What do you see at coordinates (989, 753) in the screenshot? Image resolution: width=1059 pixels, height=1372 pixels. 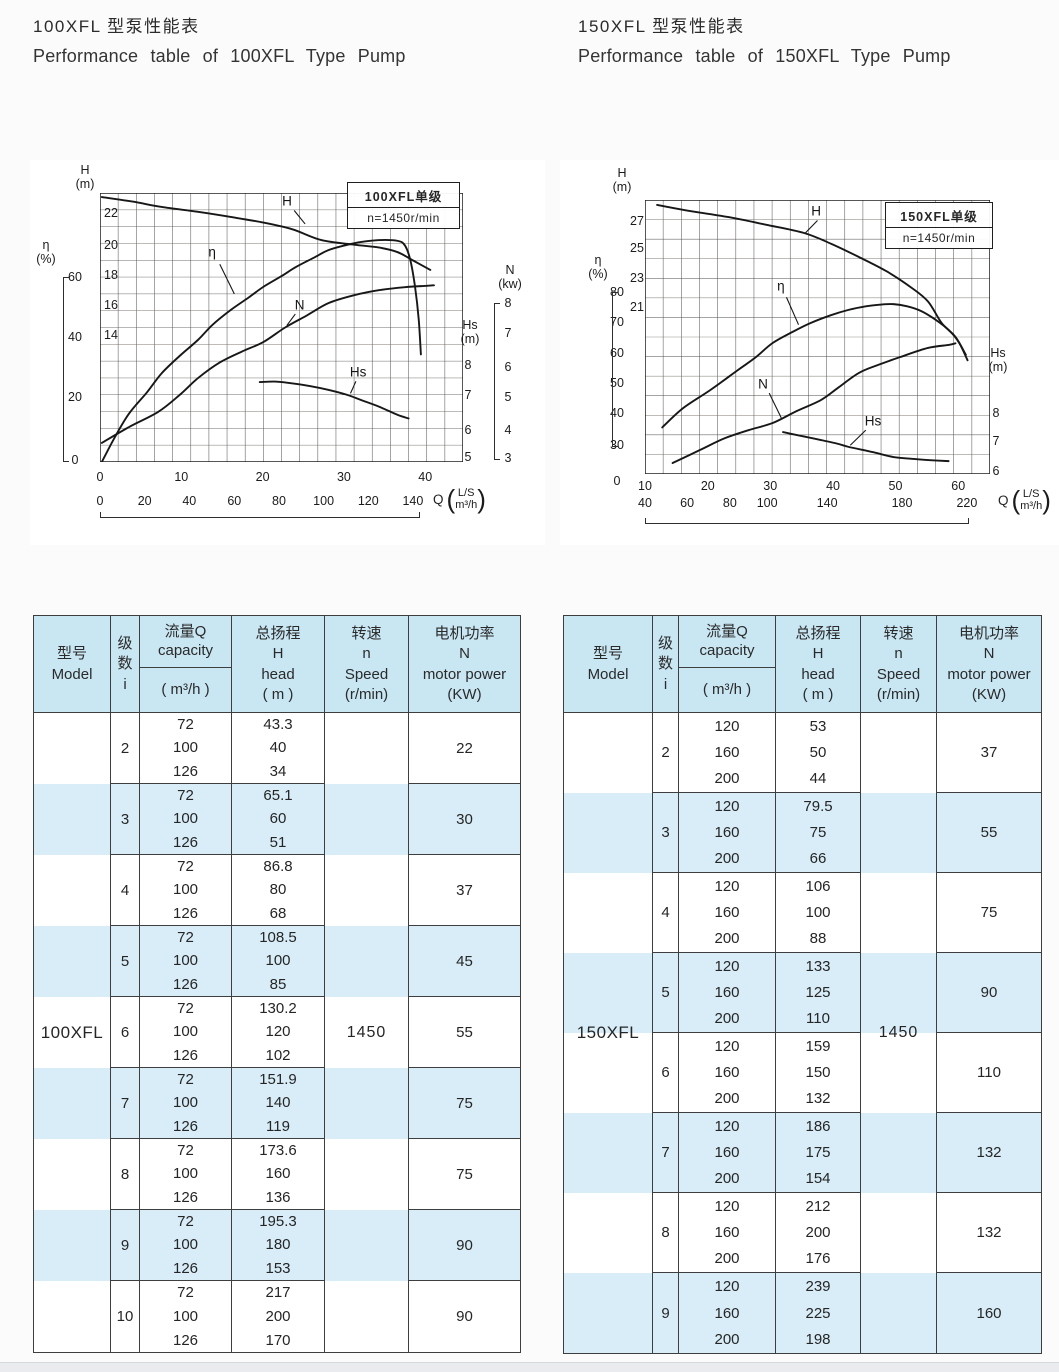 I see `cell-power: 37` at bounding box center [989, 753].